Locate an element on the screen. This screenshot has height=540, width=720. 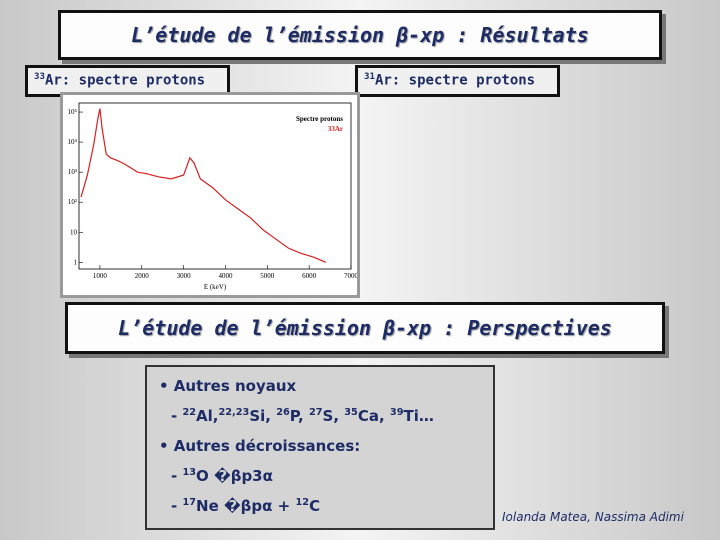
superscript: 33 is located at coordinates (39, 77).